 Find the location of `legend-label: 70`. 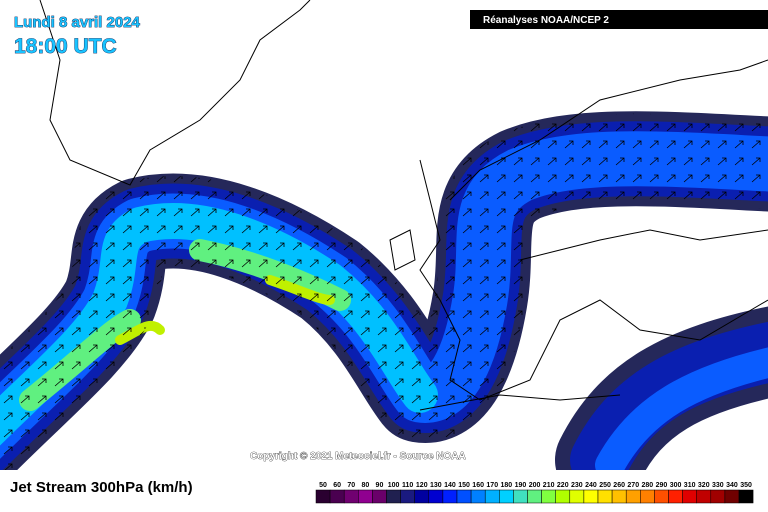

legend-label: 70 is located at coordinates (351, 485).